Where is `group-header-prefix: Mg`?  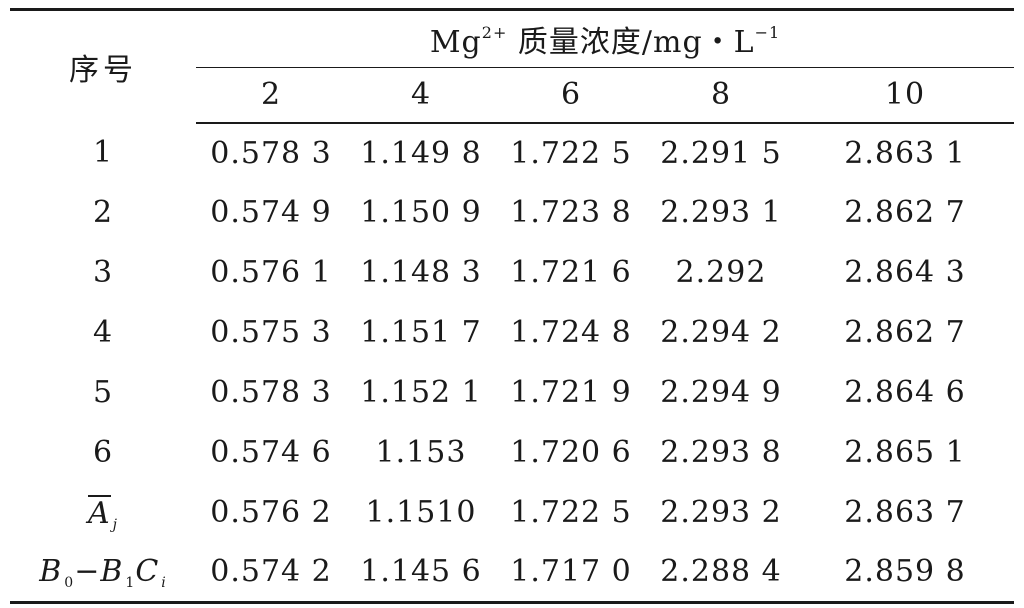 group-header-prefix: Mg is located at coordinates (455, 42).